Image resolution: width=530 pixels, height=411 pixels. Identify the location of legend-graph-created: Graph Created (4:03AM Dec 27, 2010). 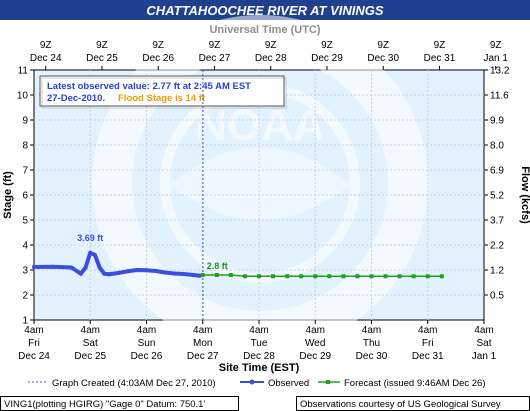
(134, 383).